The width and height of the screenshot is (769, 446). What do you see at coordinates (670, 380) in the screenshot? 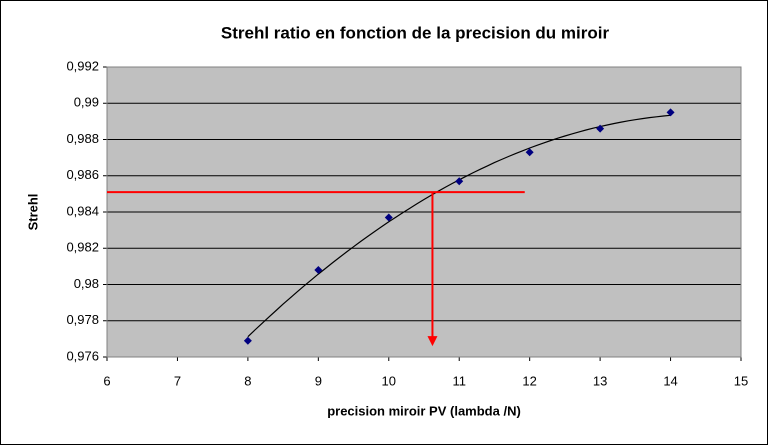
I see `x-tick-label: 14` at bounding box center [670, 380].